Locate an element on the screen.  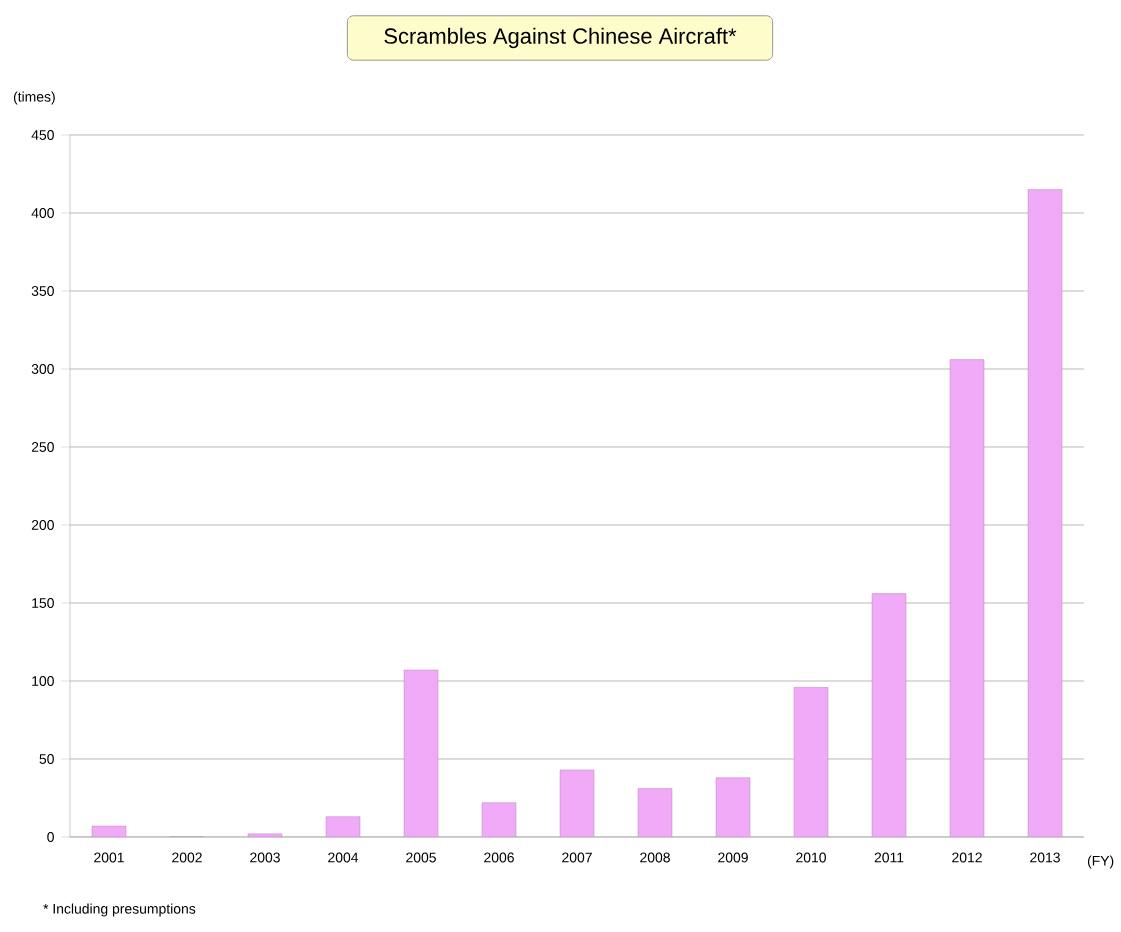
x-tick-label: 2009 is located at coordinates (733, 857).